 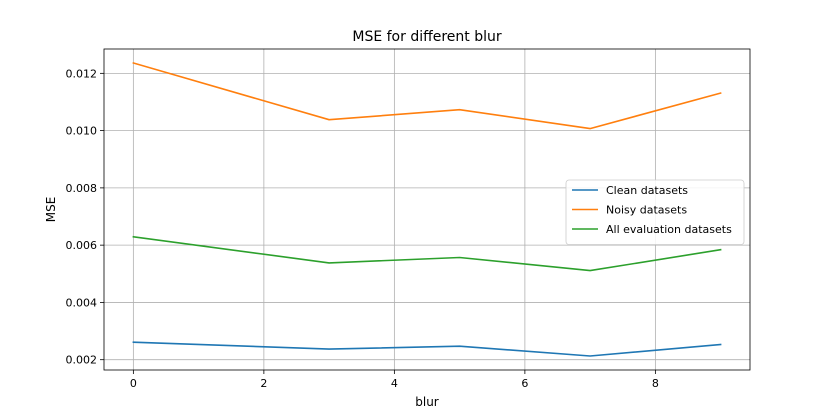 I want to click on chart-title: MSE for different blur, so click(x=427, y=37).